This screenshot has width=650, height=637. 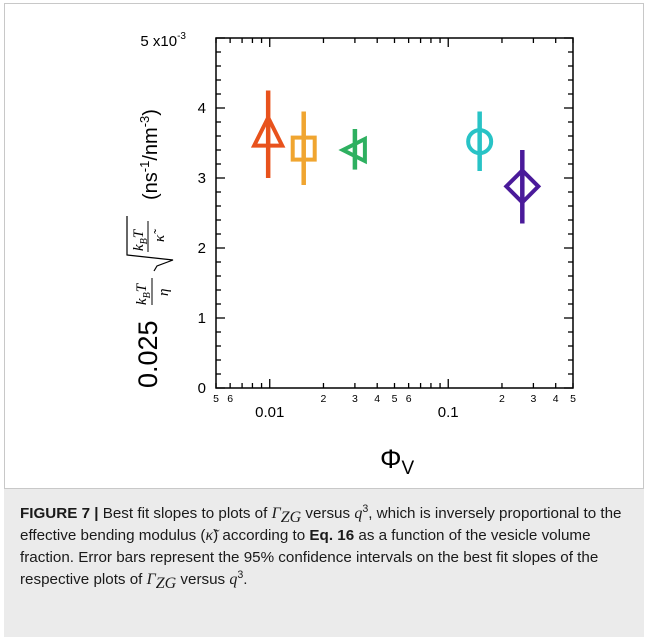 What do you see at coordinates (202, 178) in the screenshot?
I see `y-tick-label: 3` at bounding box center [202, 178].